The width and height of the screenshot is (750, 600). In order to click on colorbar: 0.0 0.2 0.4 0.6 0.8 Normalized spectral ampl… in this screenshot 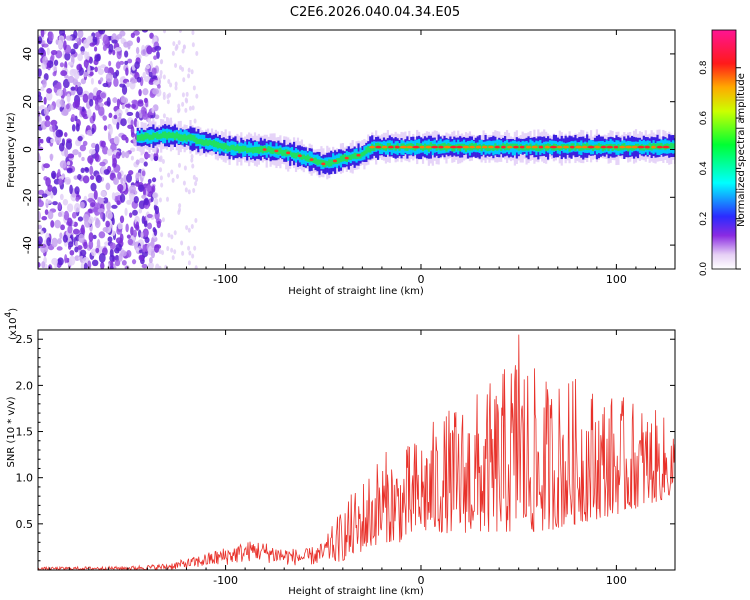, I will do `click(723, 152)`.